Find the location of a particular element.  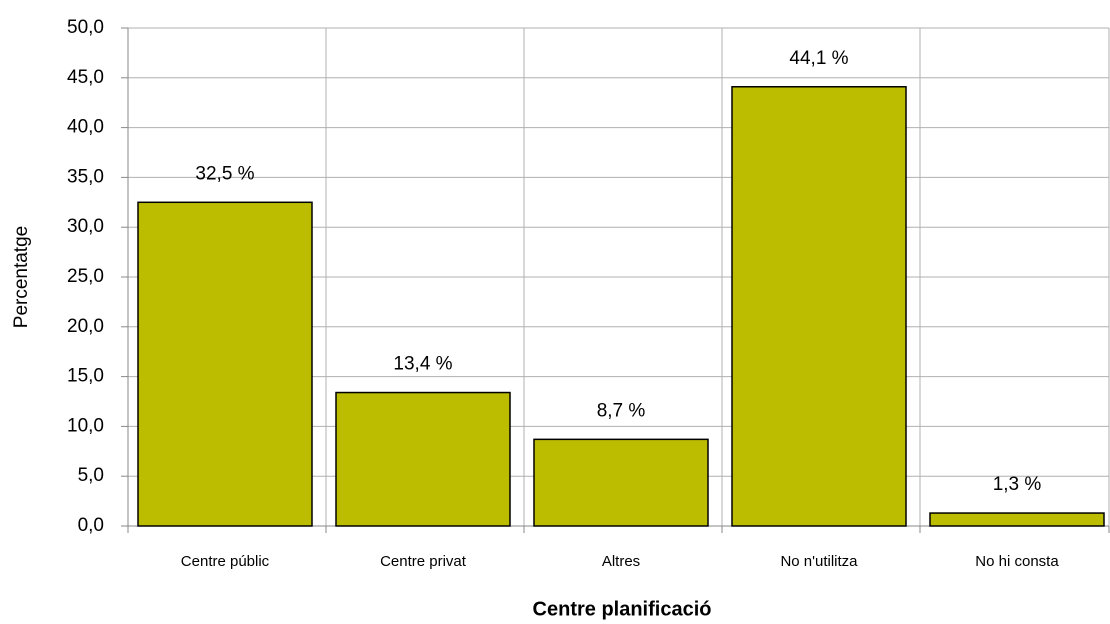

y-tick-label: 0,0 is located at coordinates (91, 525).